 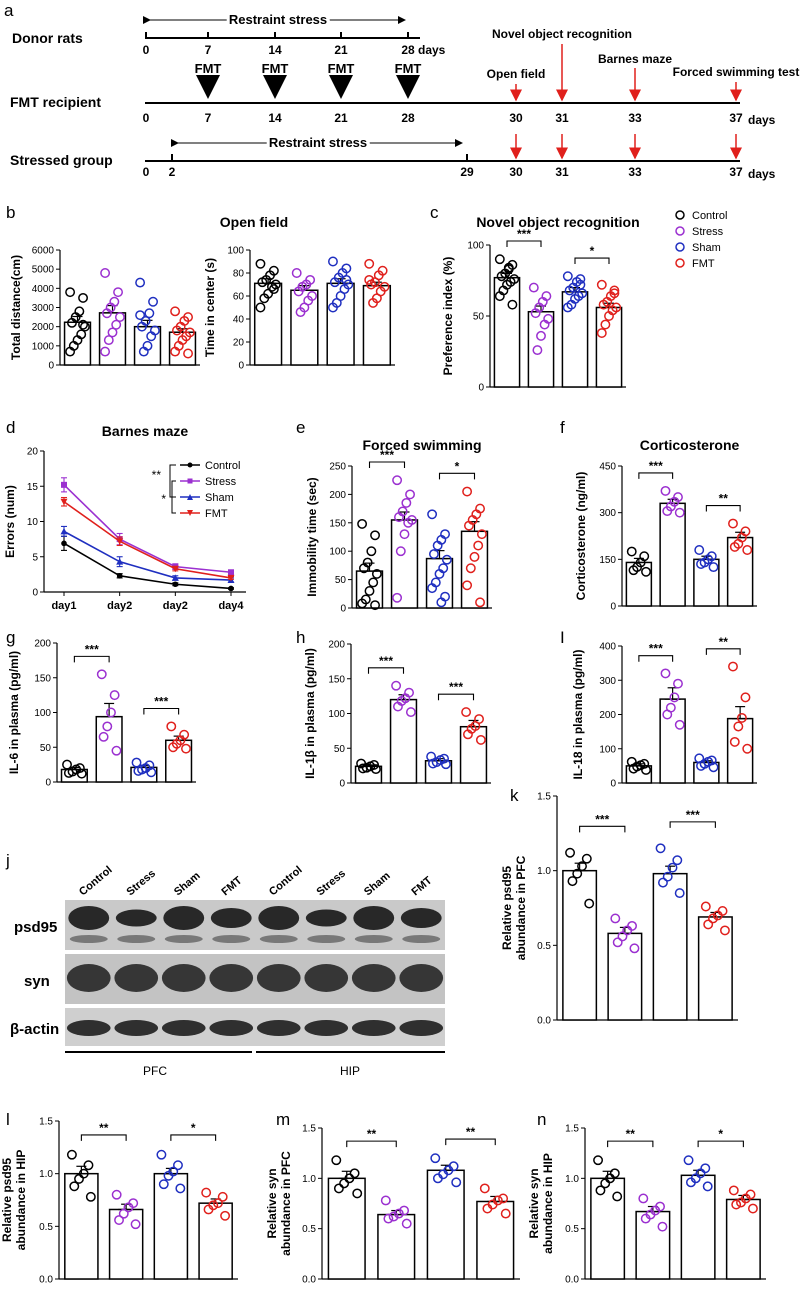 I want to click on test-label-open-field: Open field, so click(x=516, y=74).